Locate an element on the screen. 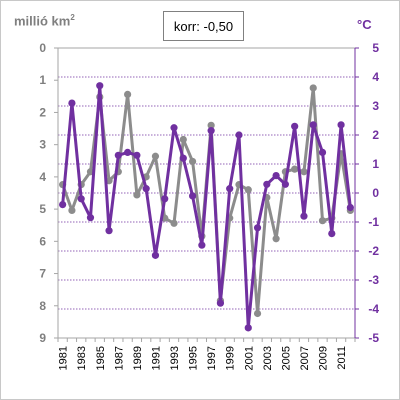  x-tick-label: 2011 is located at coordinates (342, 358).